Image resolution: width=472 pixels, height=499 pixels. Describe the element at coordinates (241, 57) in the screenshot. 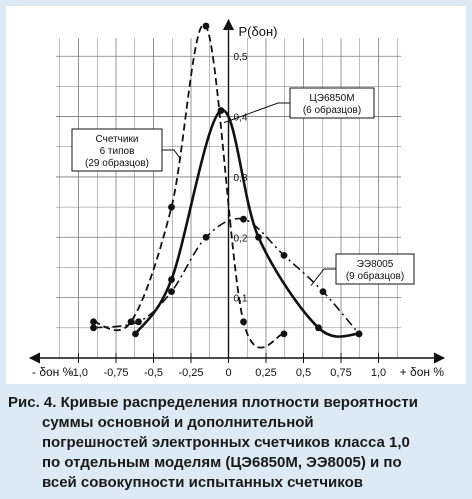

I see `y-tick-label: 0,5` at that location.